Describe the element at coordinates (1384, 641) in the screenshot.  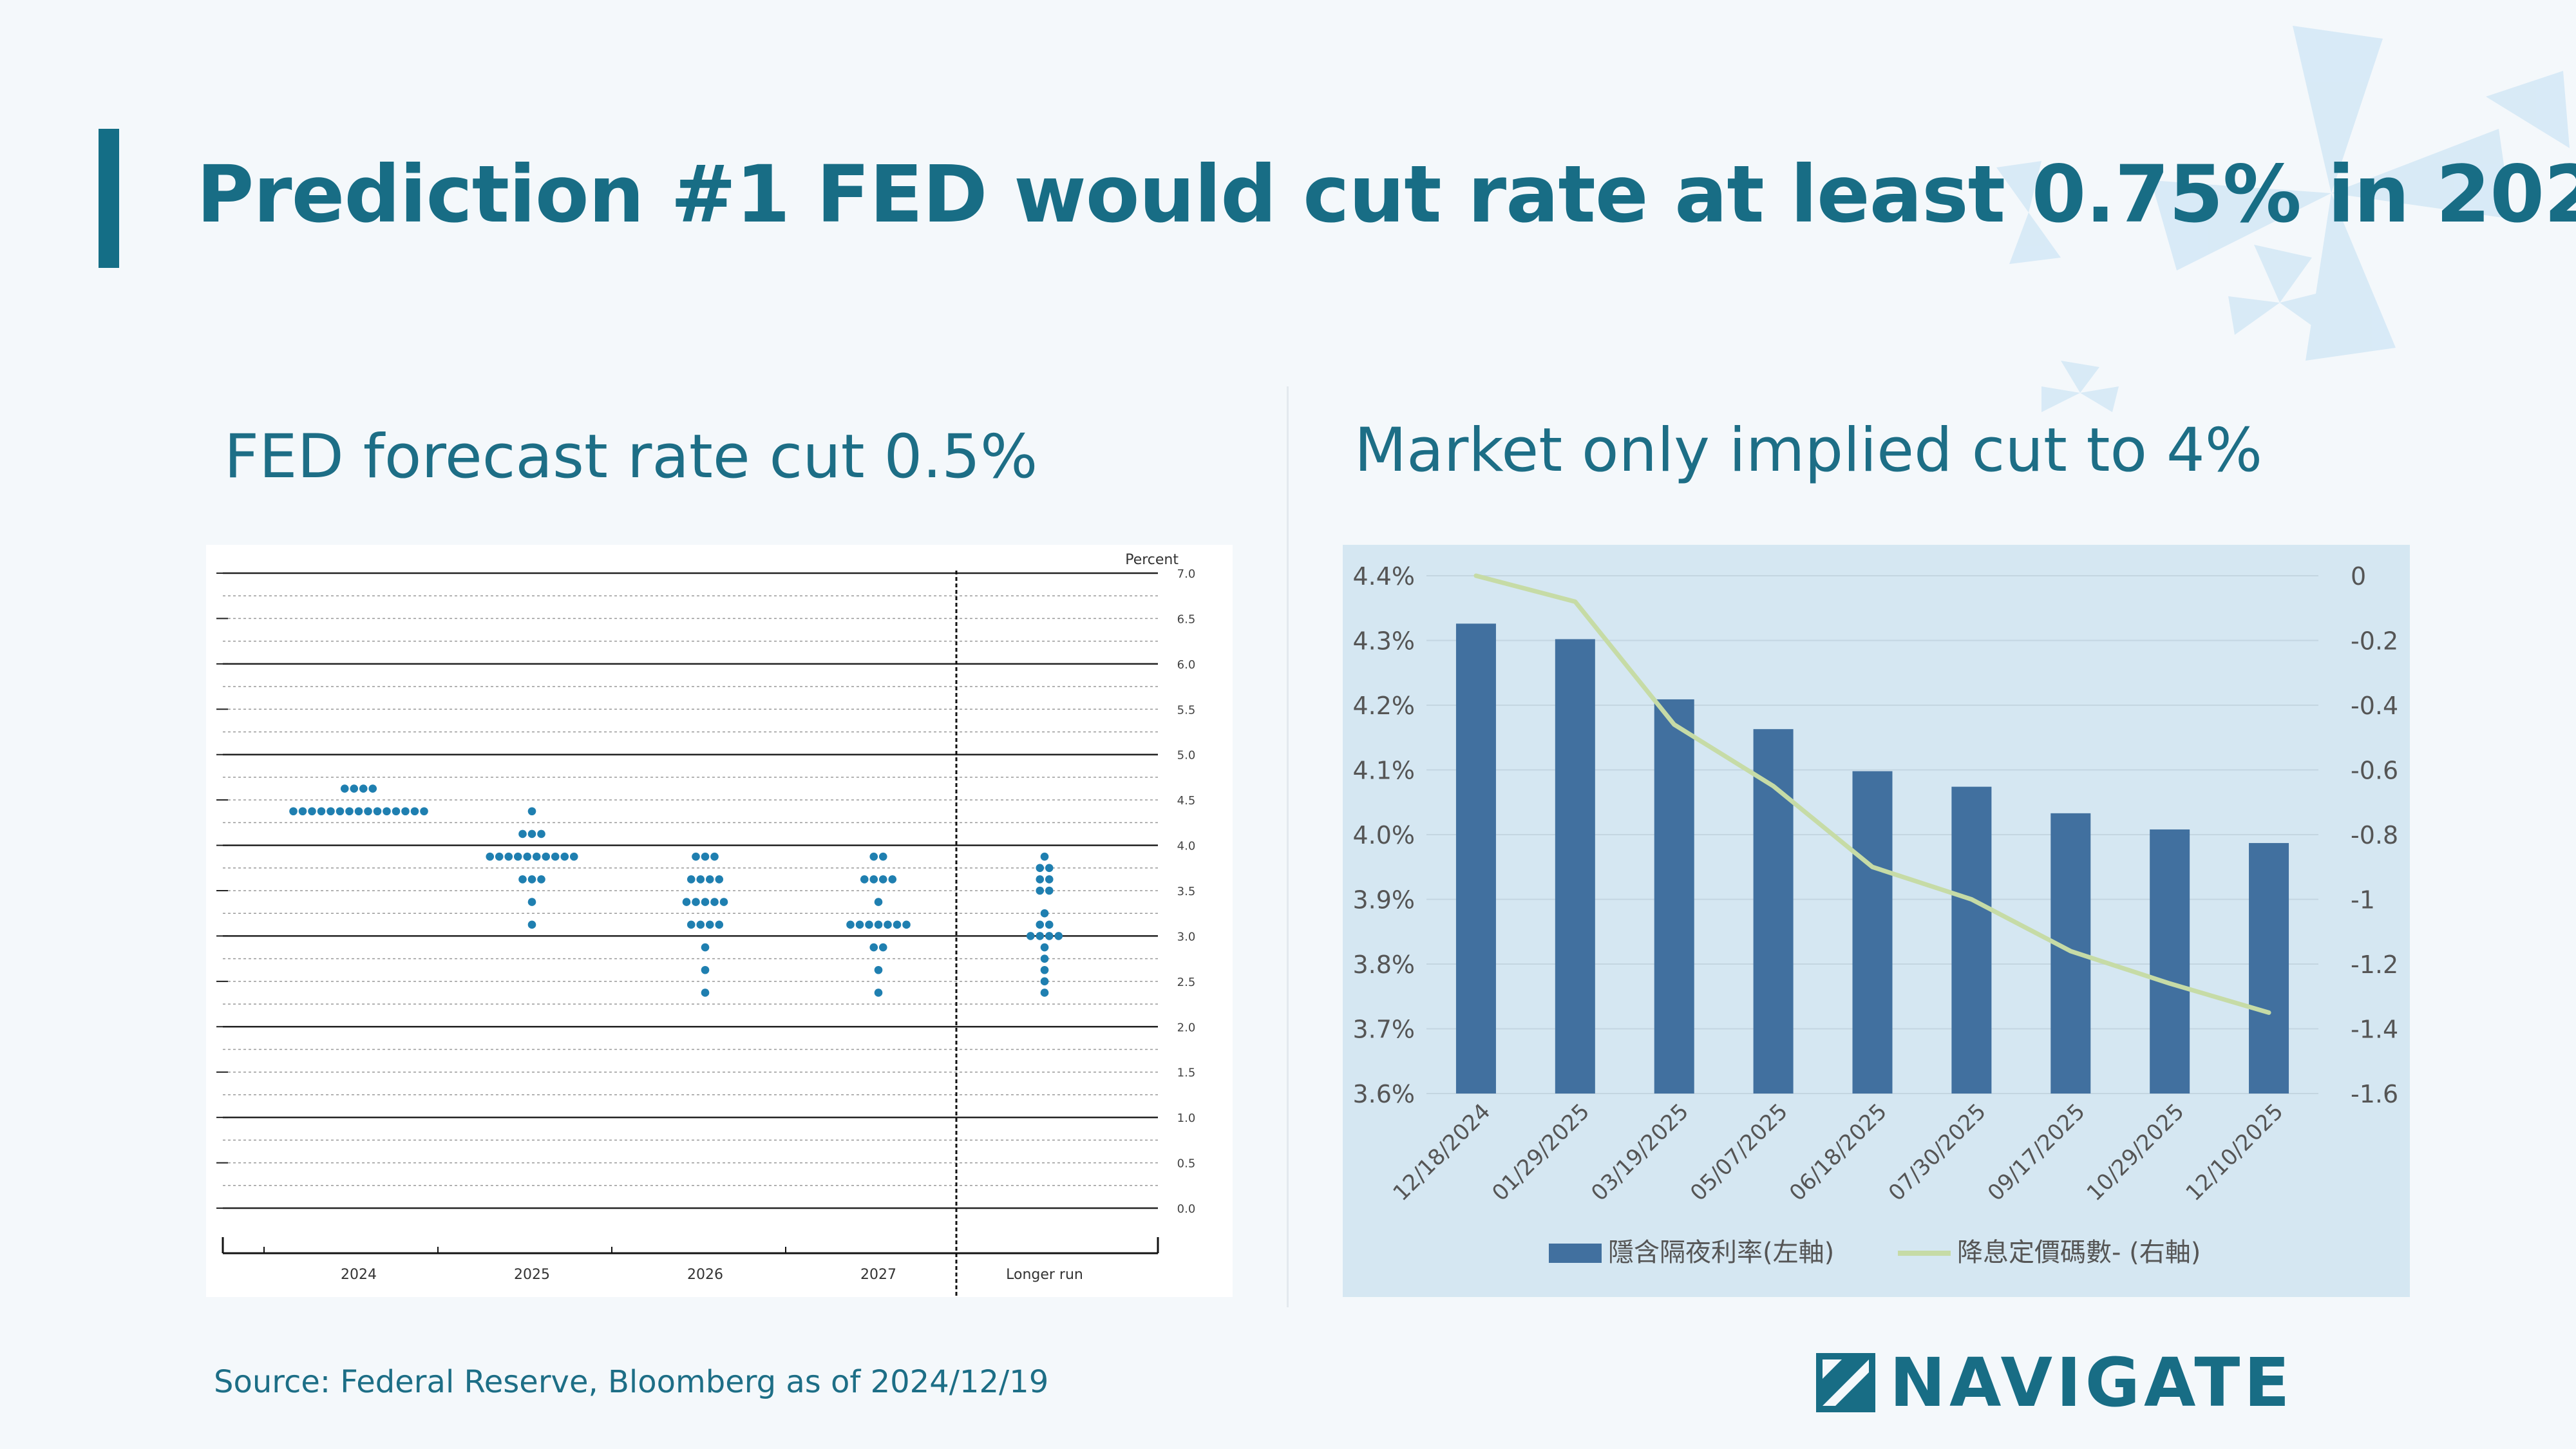
I see `left-axis-tick: 4.3%` at that location.